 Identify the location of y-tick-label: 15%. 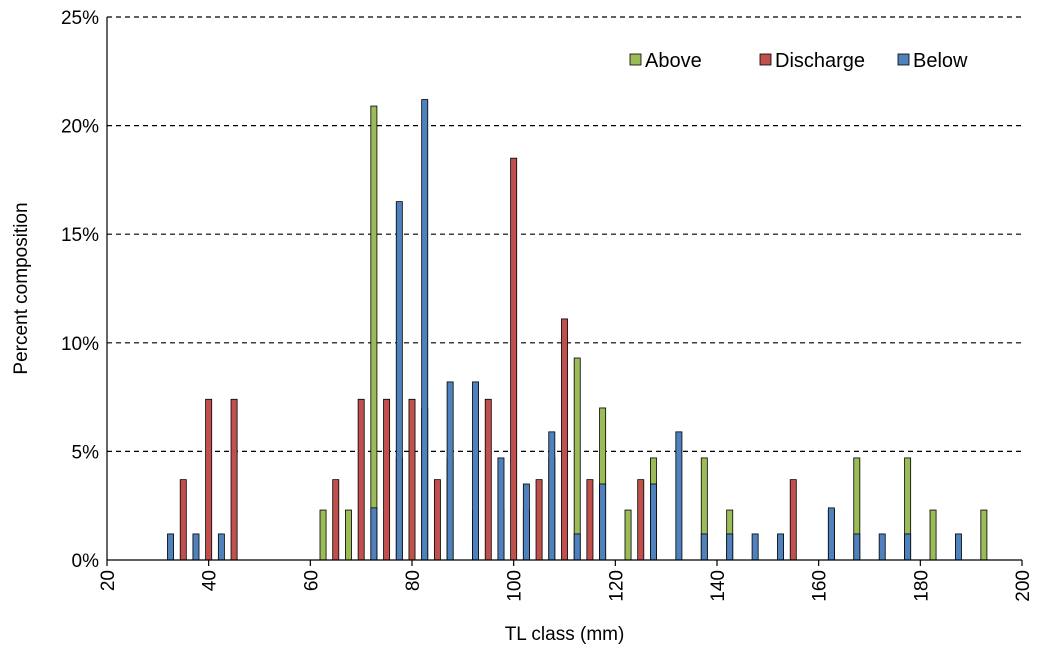
(80, 235).